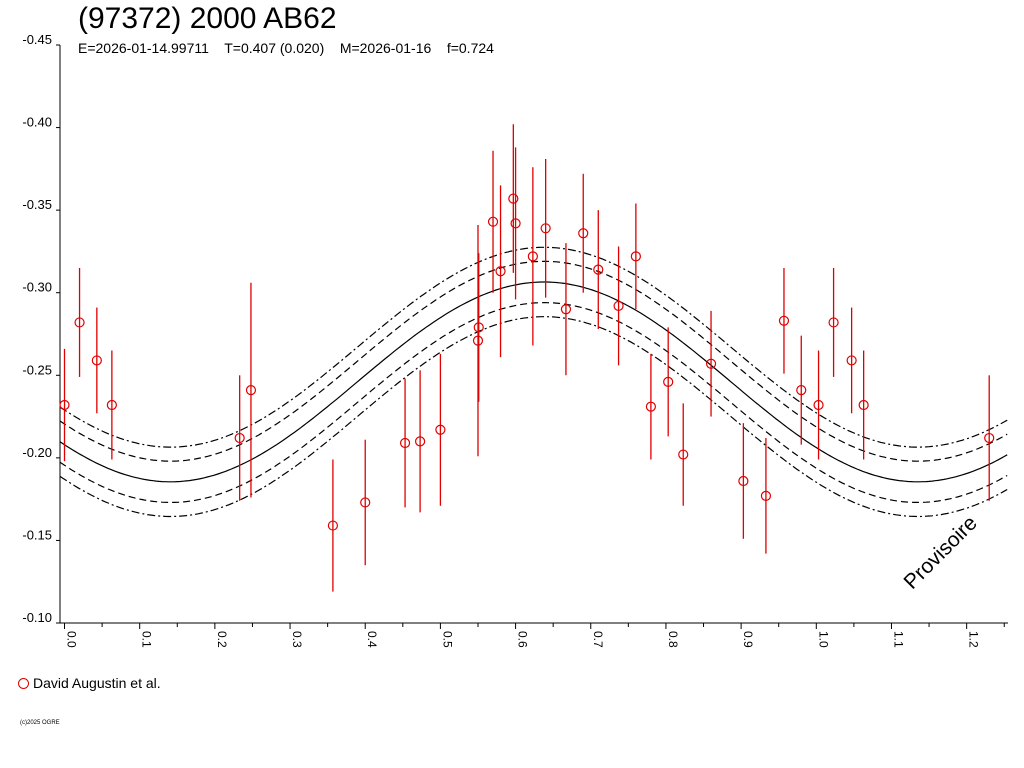 This screenshot has width=1024, height=768. Describe the element at coordinates (37, 452) in the screenshot. I see `y-tick-label: -0.20` at that location.